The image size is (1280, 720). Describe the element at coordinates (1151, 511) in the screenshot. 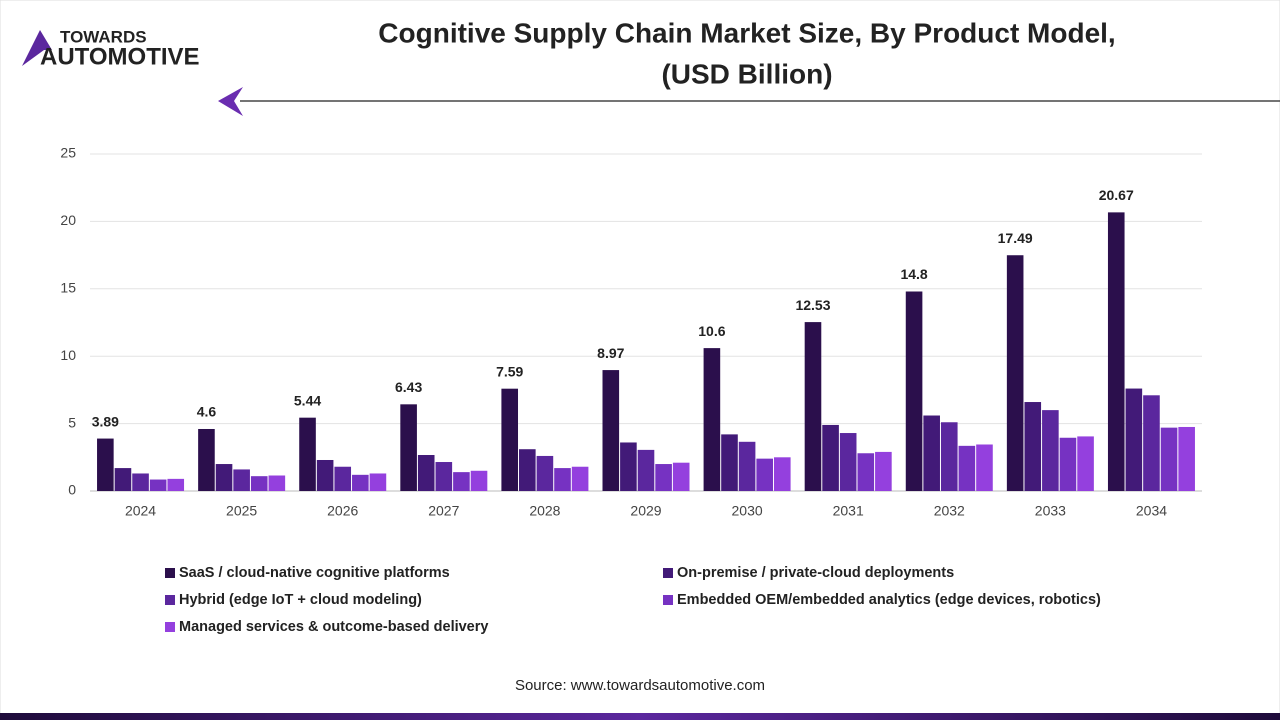

I see `x-tick-label: 2034` at that location.